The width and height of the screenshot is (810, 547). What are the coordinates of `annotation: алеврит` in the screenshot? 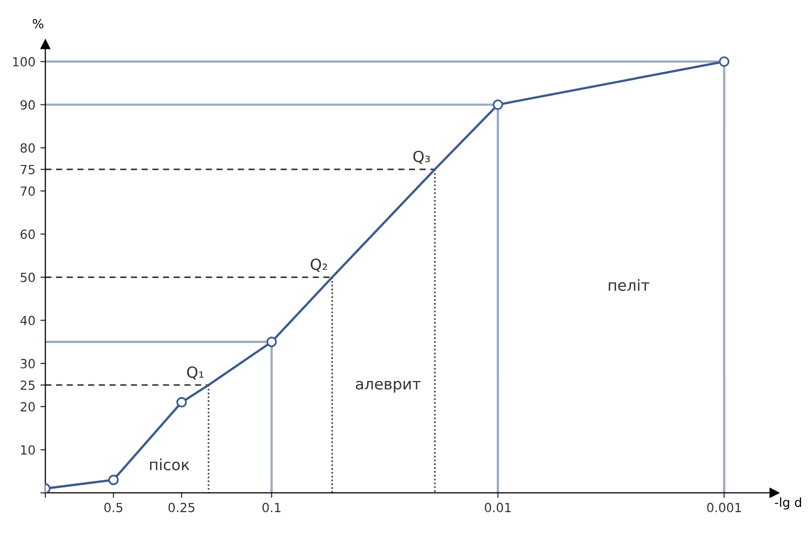 It's located at (388, 386).